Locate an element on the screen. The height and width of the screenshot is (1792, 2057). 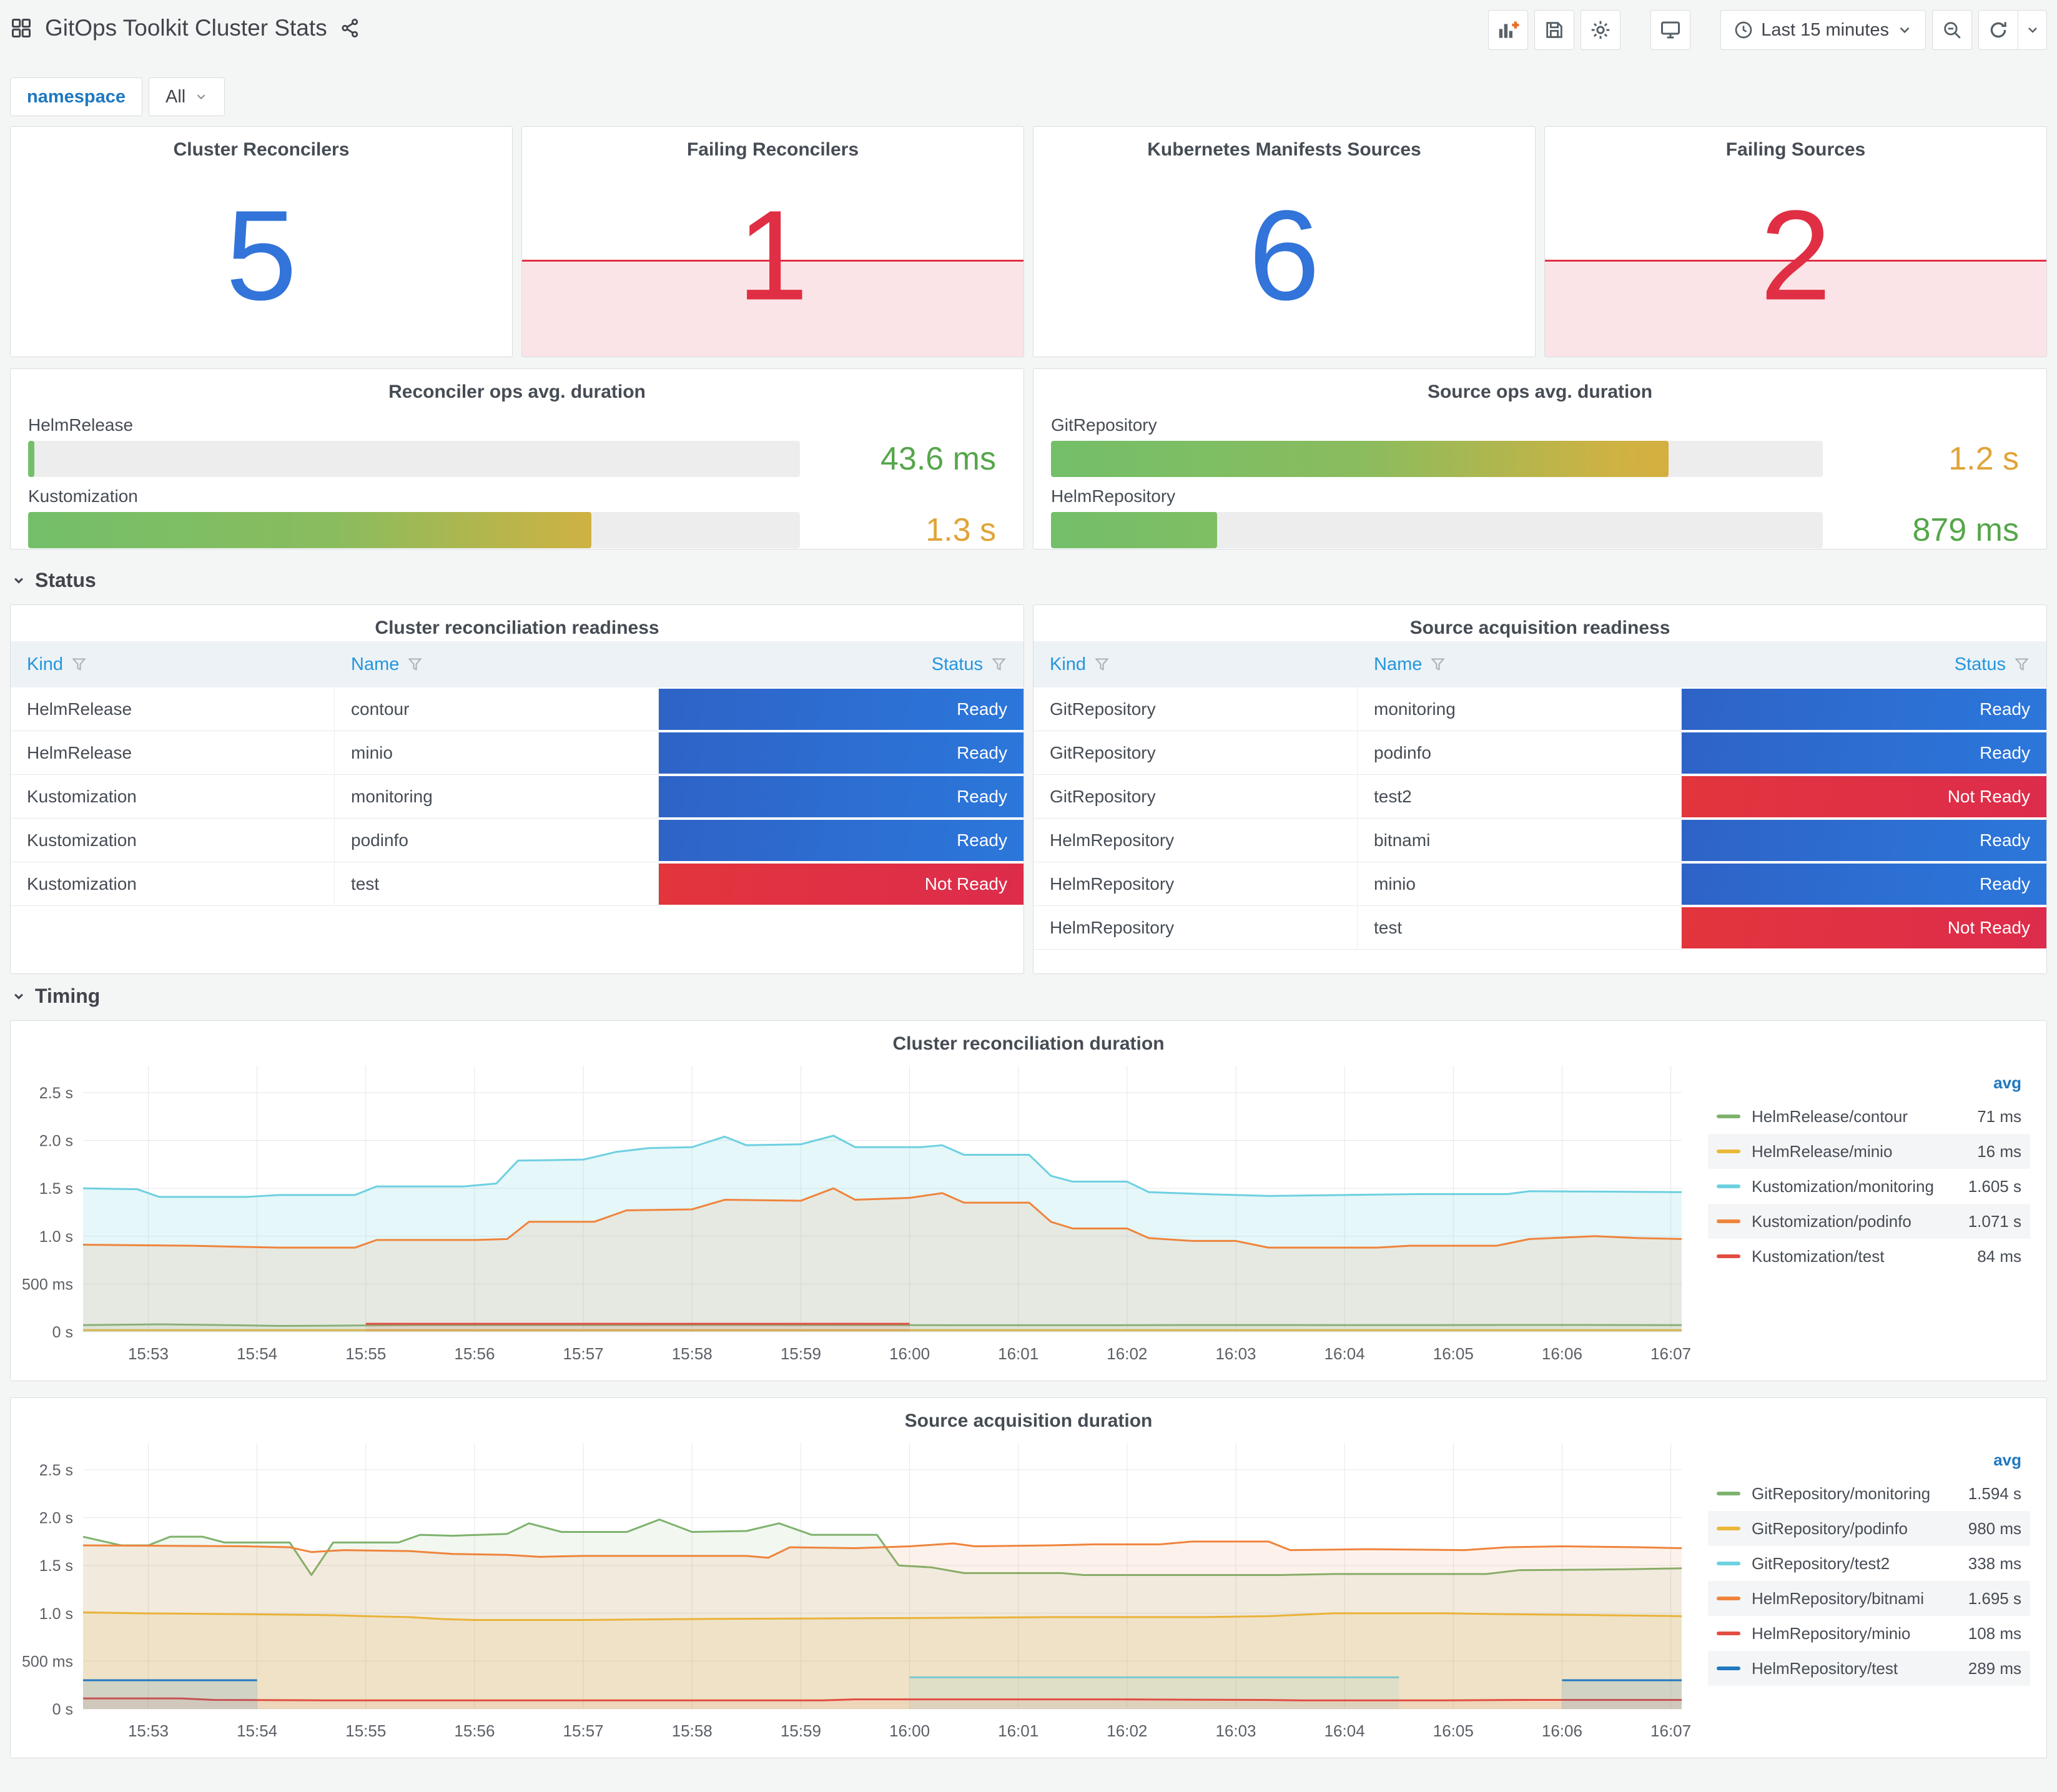
share-icon is located at coordinates (350, 28).